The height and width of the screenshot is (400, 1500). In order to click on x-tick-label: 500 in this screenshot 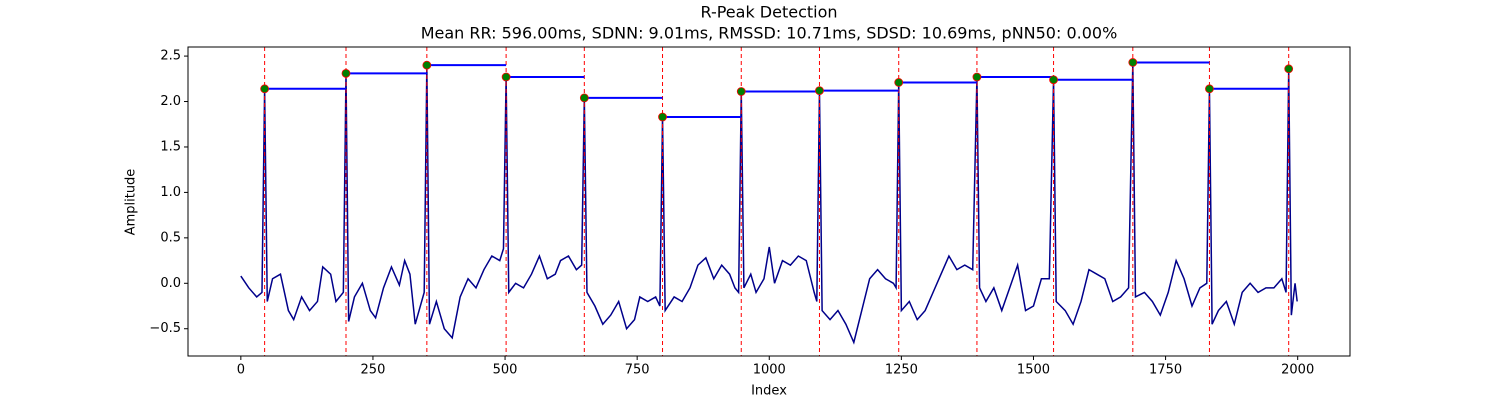, I will do `click(505, 370)`.